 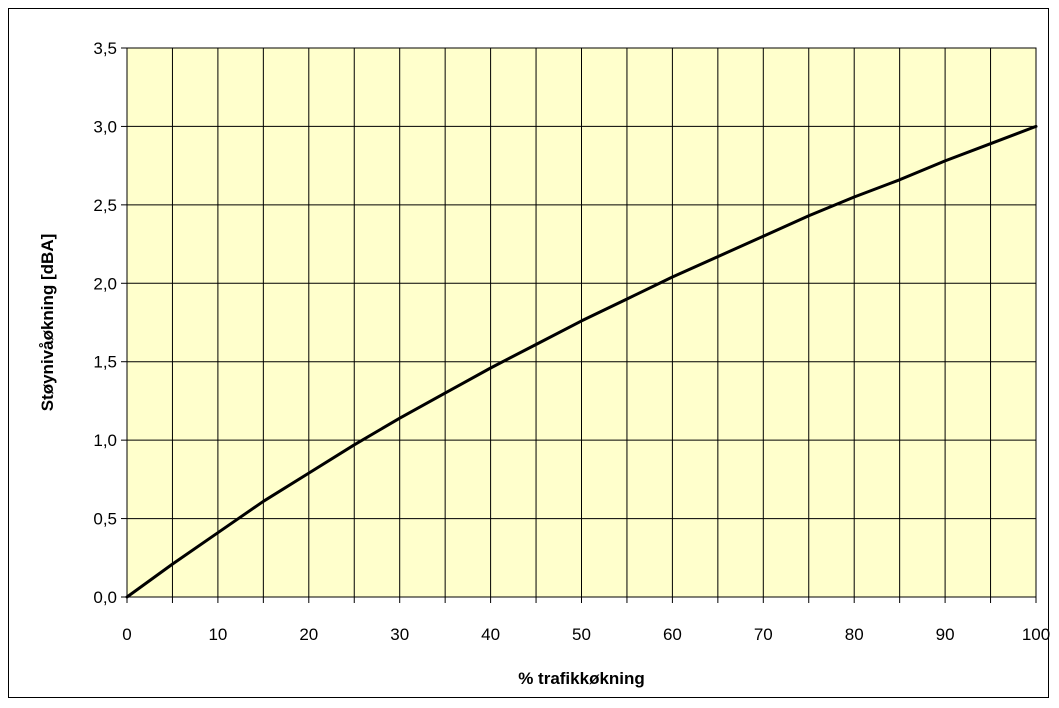 What do you see at coordinates (105, 362) in the screenshot?
I see `y-tick-label: 1,5` at bounding box center [105, 362].